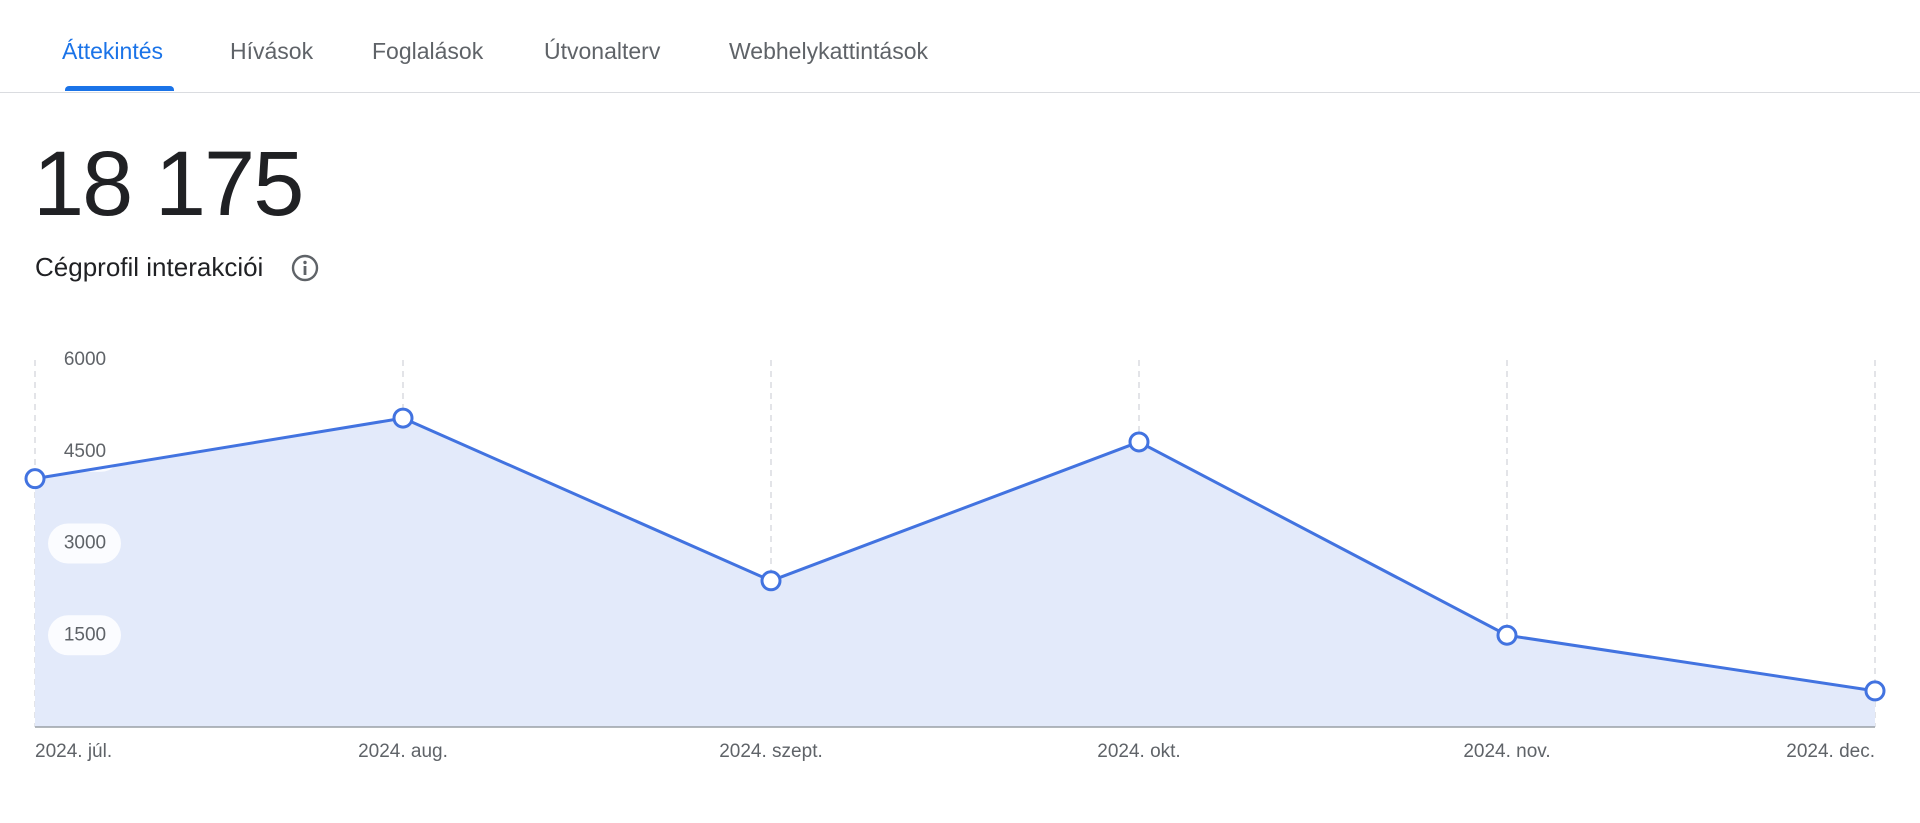 The height and width of the screenshot is (823, 1920). Describe the element at coordinates (771, 751) in the screenshot. I see `x-tick-label: 2024. szept.` at that location.